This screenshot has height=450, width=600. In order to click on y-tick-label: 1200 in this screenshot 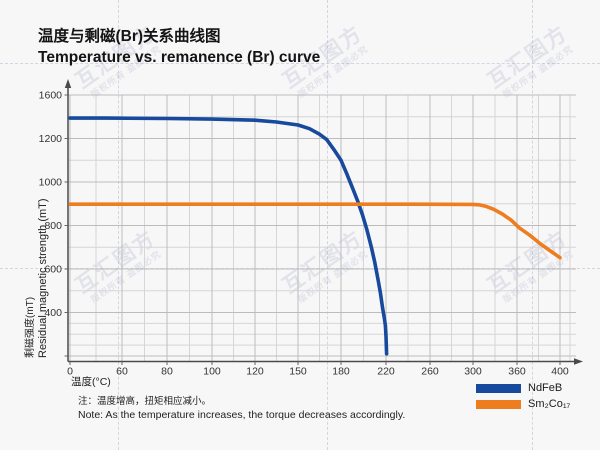, I will do `click(51, 139)`.